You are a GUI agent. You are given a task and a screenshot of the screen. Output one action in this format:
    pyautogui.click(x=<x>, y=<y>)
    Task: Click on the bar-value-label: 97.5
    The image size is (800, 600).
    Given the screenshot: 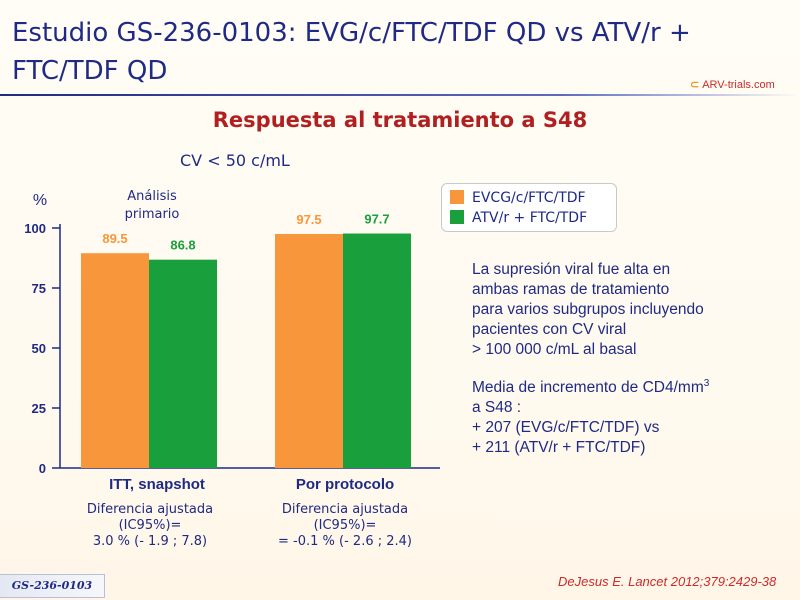 What is the action you would take?
    pyautogui.click(x=308, y=219)
    